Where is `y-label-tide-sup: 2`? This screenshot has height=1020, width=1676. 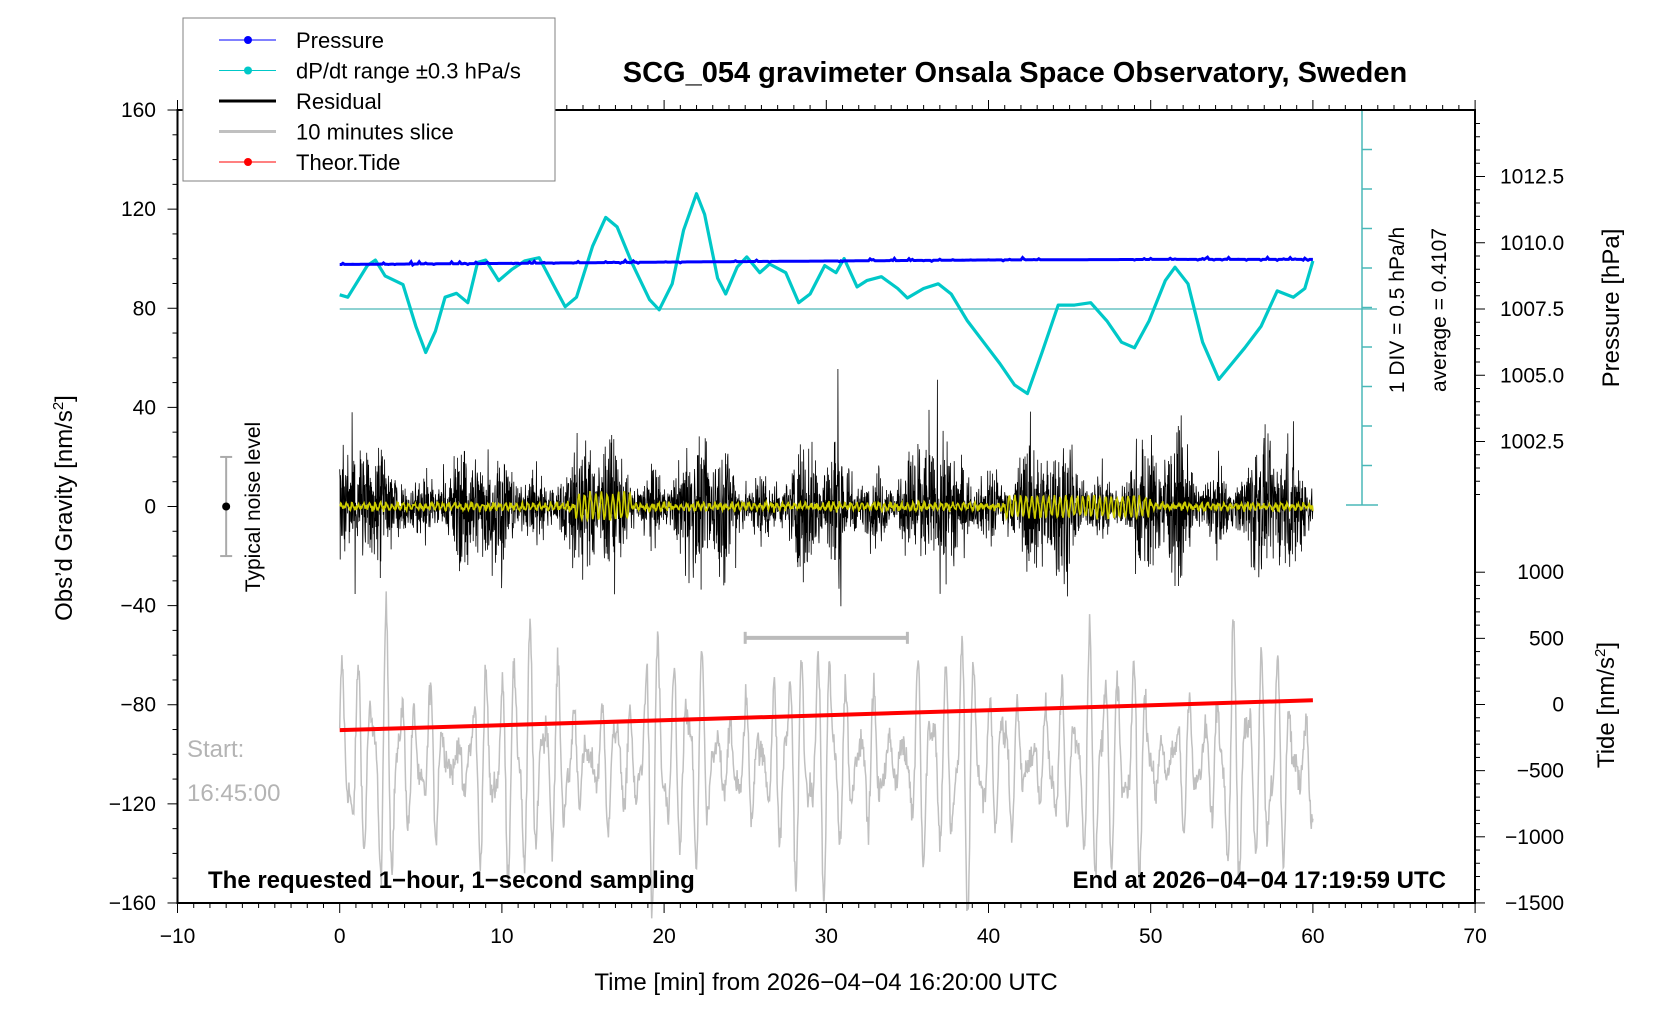
y-label-tide-sup: 2 is located at coordinates (1600, 653).